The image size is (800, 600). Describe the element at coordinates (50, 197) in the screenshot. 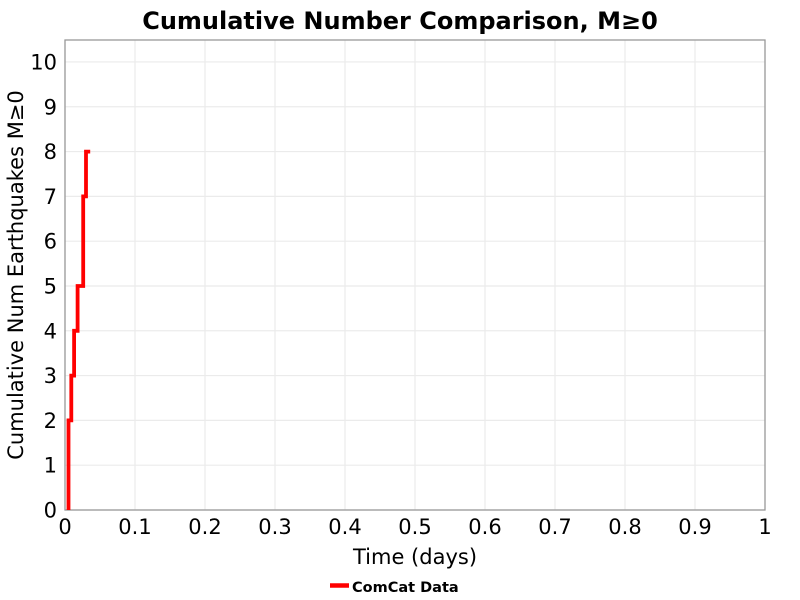

I see `y-tick-label: 7` at that location.